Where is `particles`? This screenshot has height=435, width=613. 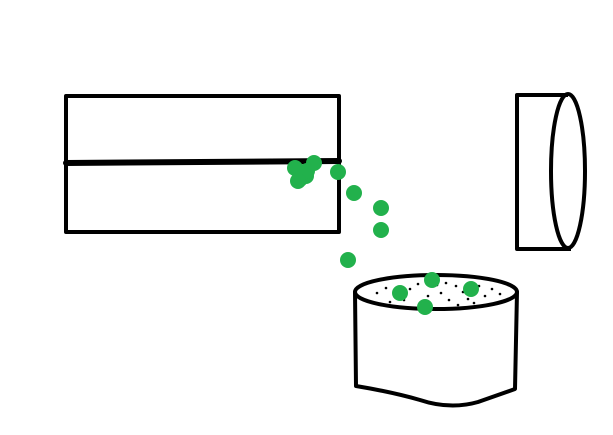
particles is located at coordinates (383, 235).